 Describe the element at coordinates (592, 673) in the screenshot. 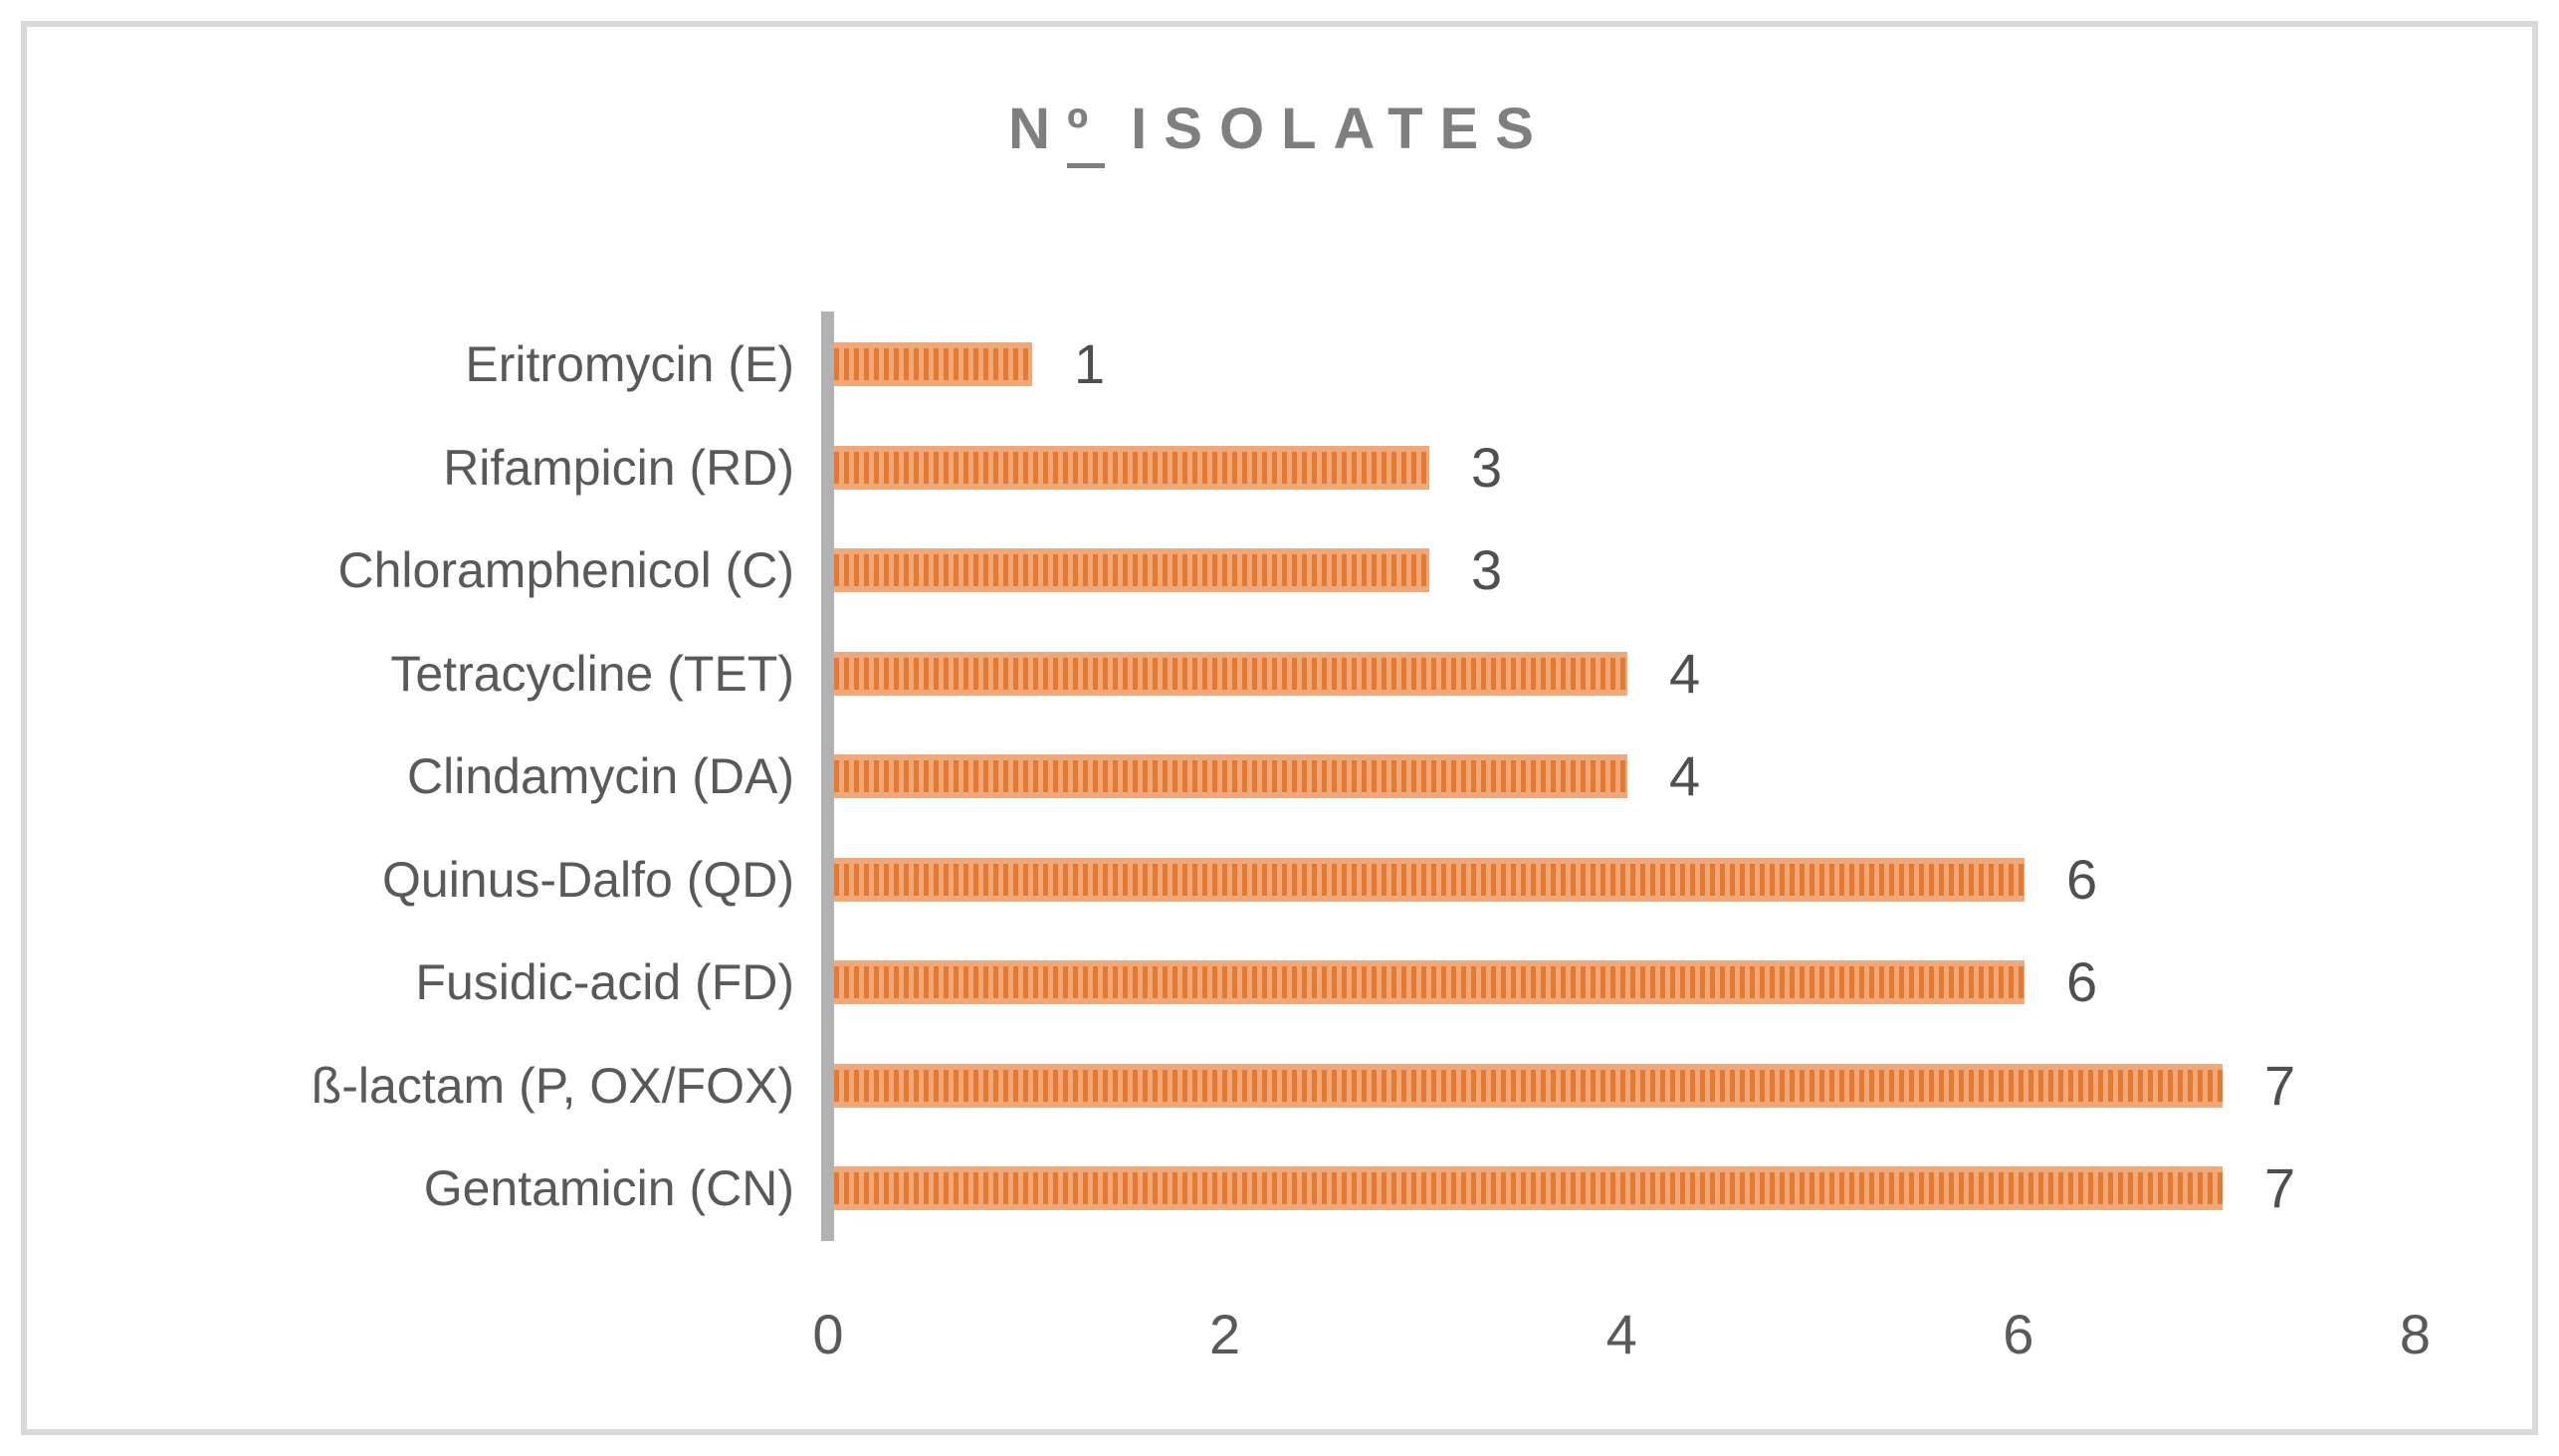

I see `category-label: Tetracycline (TET)` at that location.